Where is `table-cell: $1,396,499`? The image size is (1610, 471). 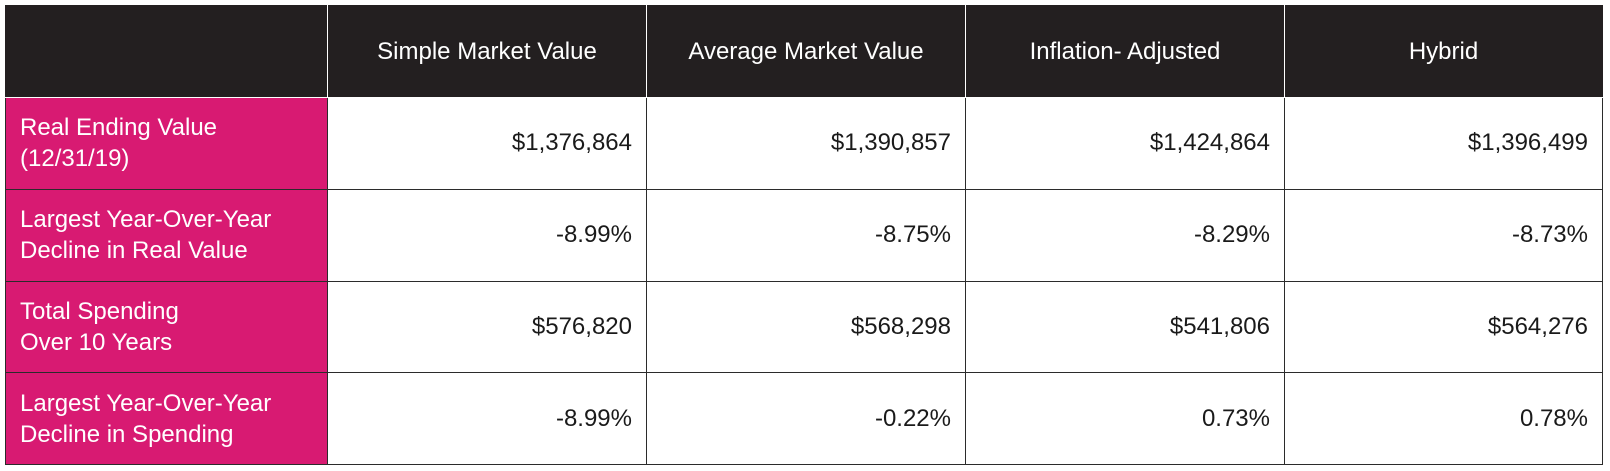
table-cell: $1,396,499 is located at coordinates (1443, 143).